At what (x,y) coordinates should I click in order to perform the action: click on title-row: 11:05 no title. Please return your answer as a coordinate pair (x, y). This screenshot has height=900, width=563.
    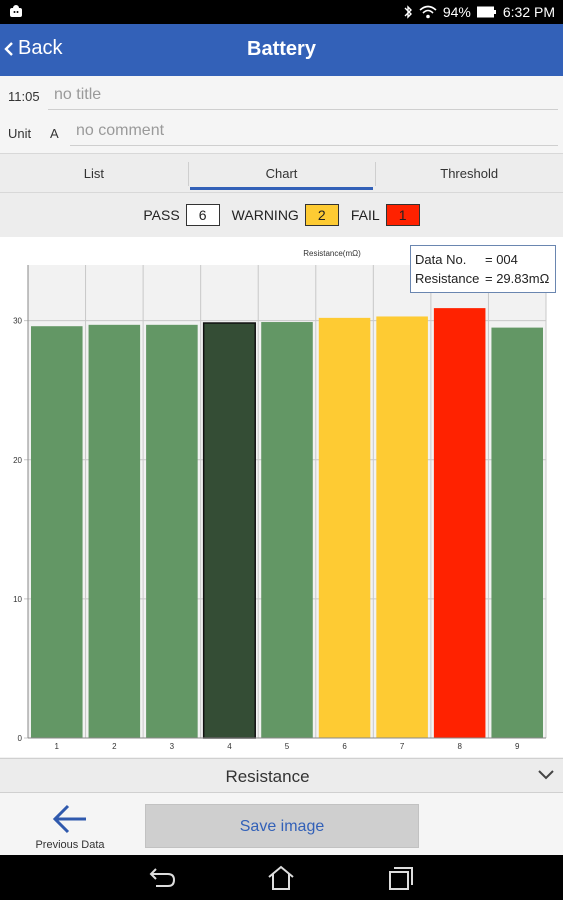
    Looking at the image, I should click on (281, 95).